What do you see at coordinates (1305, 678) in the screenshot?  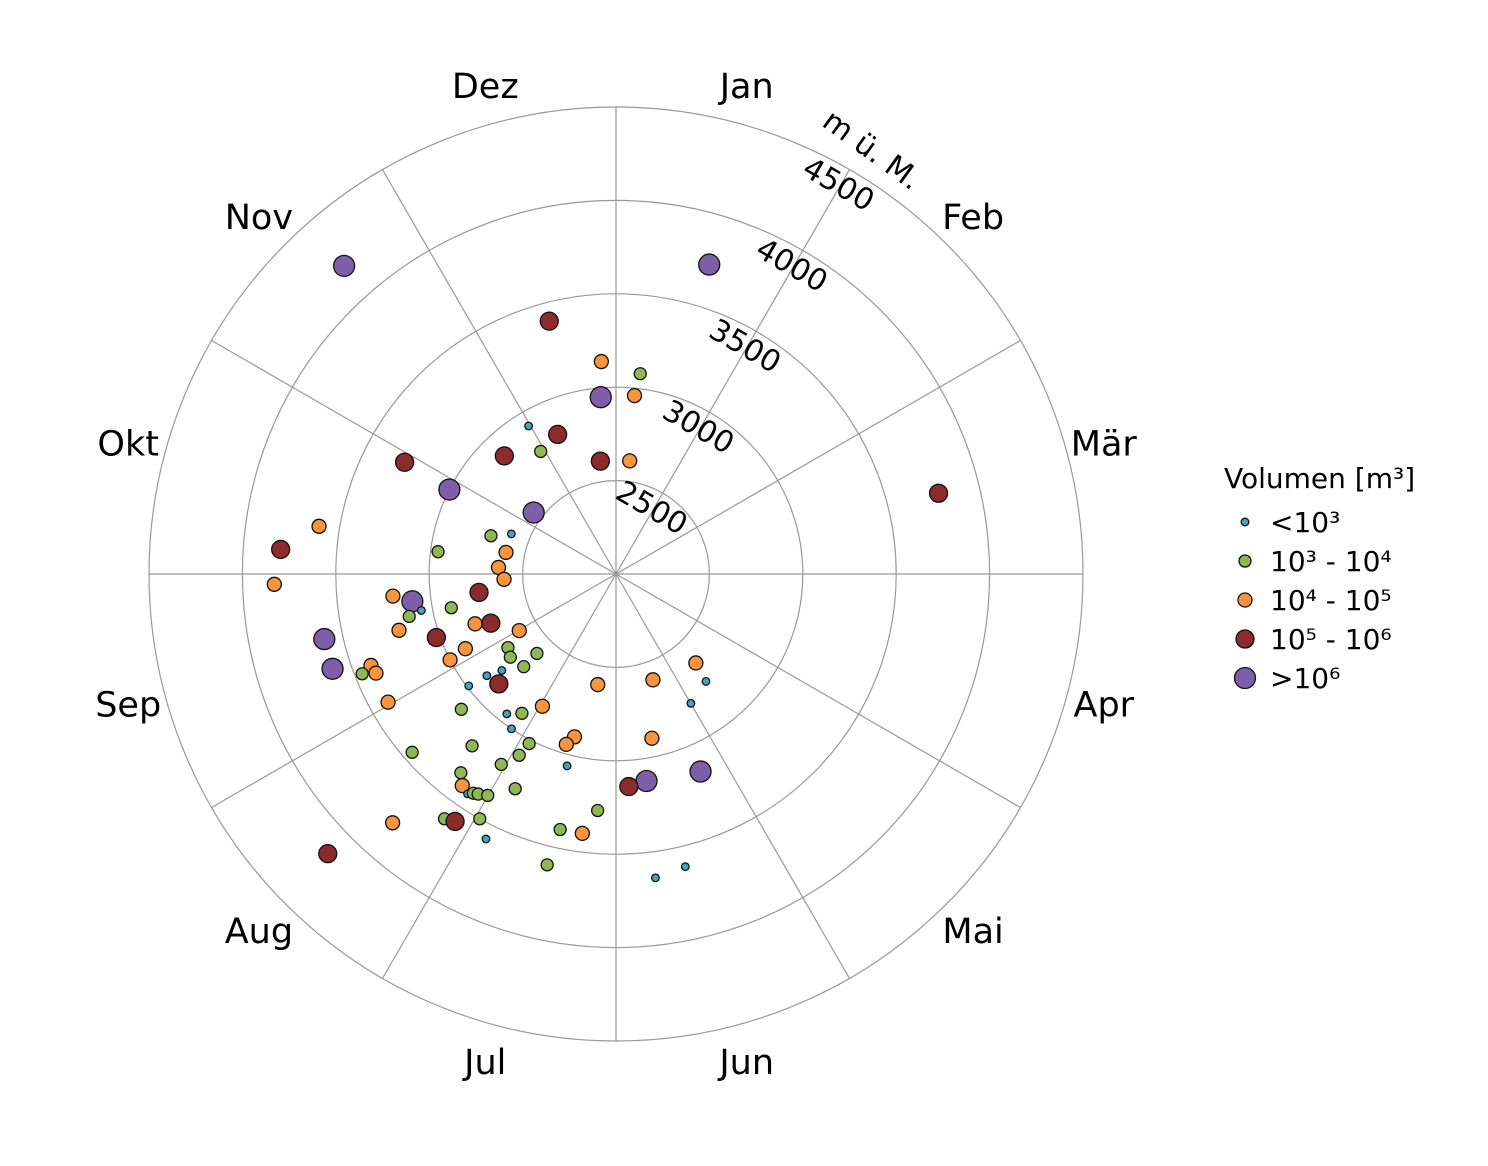 I see `legend-label: >10⁶` at bounding box center [1305, 678].